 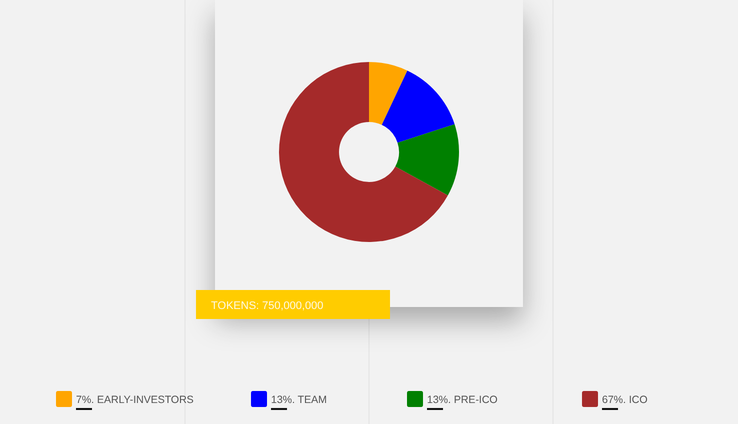 What do you see at coordinates (462, 400) in the screenshot?
I see `legend-label: 13%. PRE-ICO` at bounding box center [462, 400].